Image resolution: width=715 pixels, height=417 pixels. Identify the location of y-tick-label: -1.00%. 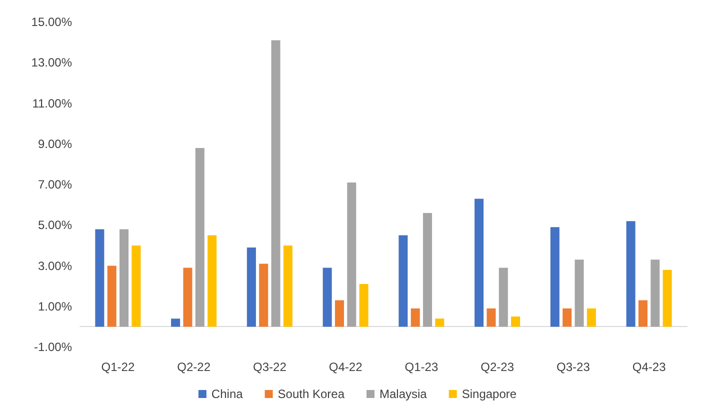
(53, 347).